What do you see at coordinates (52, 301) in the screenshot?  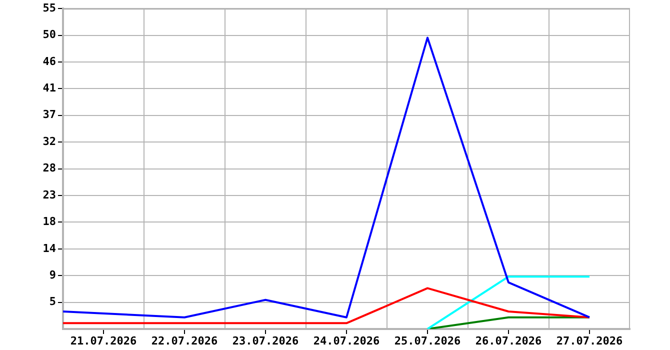 I see `y-tick-label: 5` at bounding box center [52, 301].